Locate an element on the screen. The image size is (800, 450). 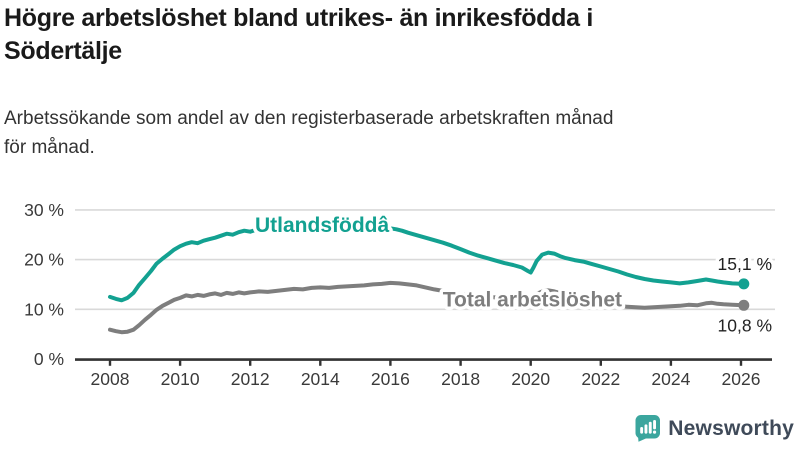
x-tick-label: 2026 is located at coordinates (741, 379).